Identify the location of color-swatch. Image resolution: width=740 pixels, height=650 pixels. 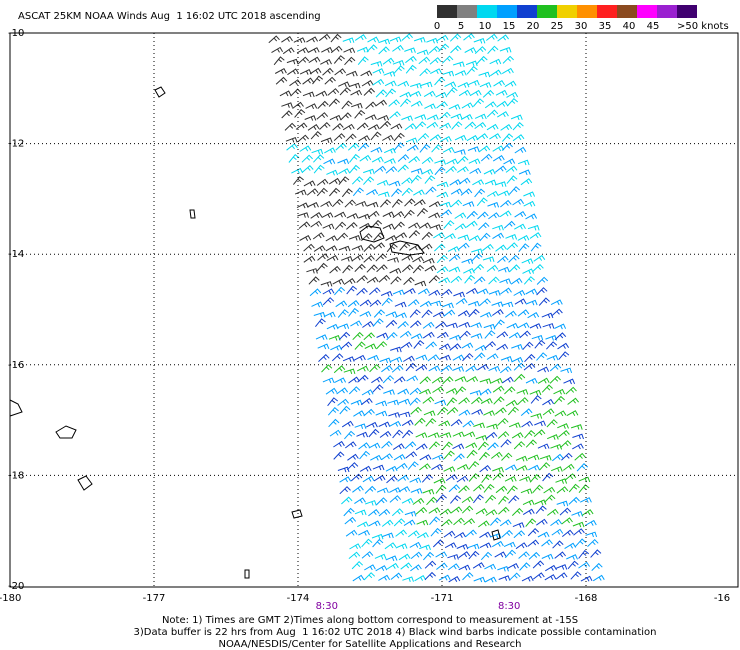
(567, 11).